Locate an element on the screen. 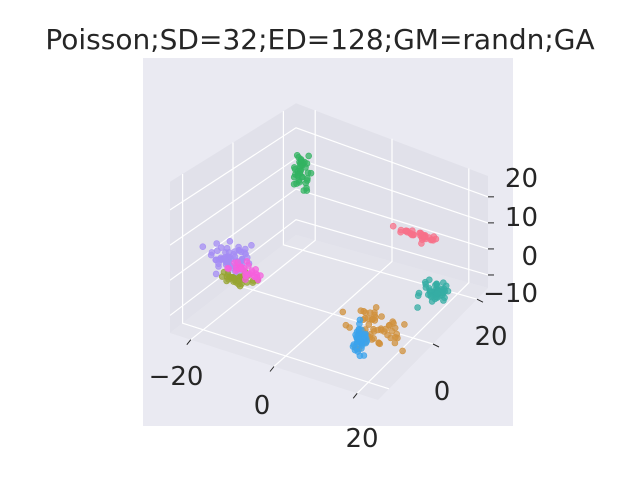 The image size is (640, 480). x-tick-label: 0 is located at coordinates (262, 406).